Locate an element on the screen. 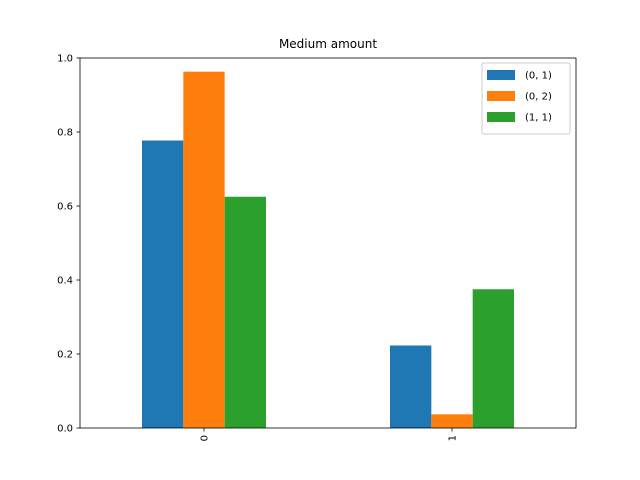  y-tick-label: 0.2 is located at coordinates (65, 355).